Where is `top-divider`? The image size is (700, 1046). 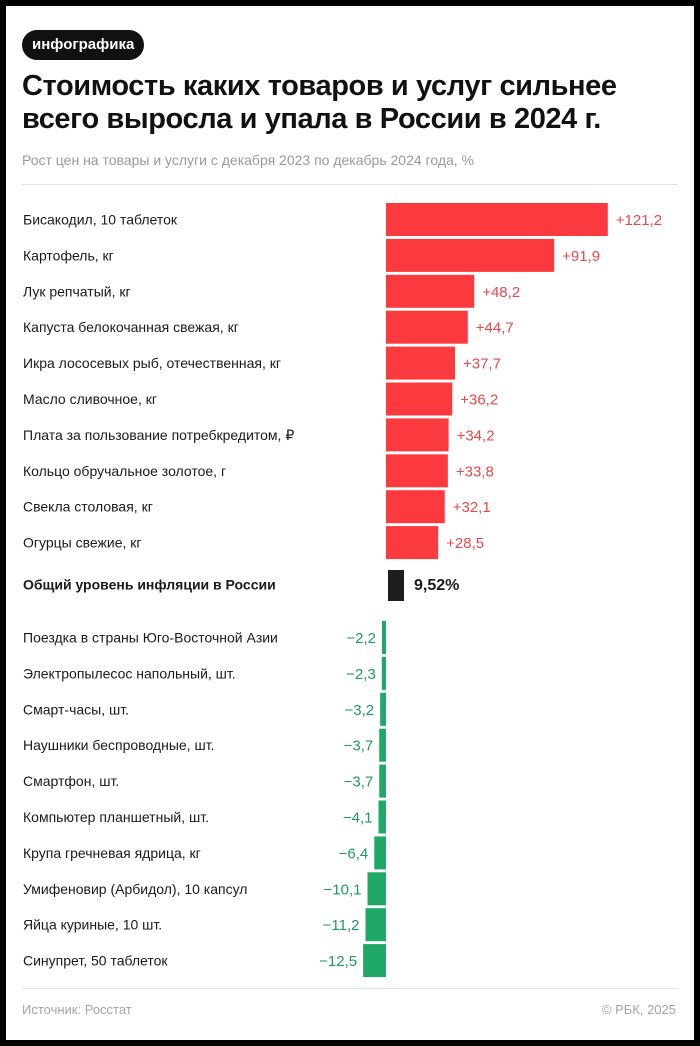 top-divider is located at coordinates (350, 184).